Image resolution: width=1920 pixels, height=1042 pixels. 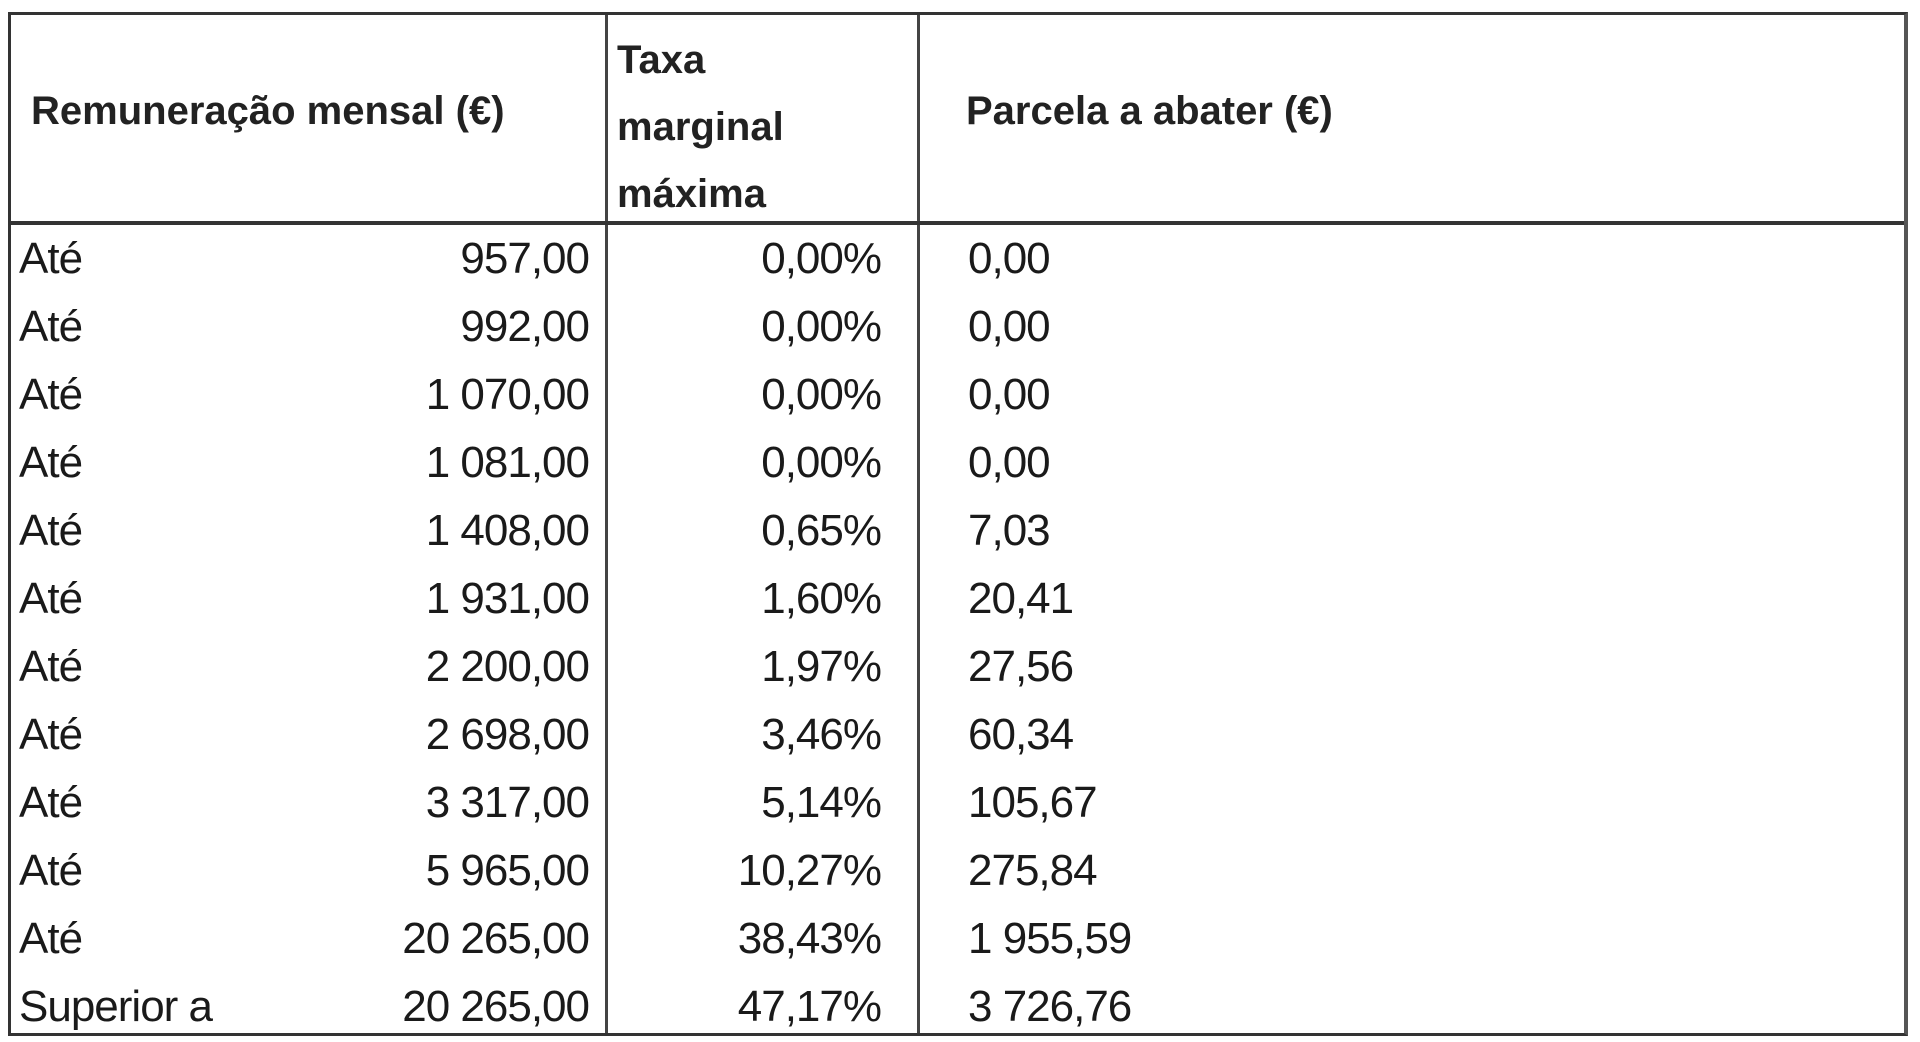 What do you see at coordinates (1021, 734) in the screenshot?
I see `row-deduction: 60,34` at bounding box center [1021, 734].